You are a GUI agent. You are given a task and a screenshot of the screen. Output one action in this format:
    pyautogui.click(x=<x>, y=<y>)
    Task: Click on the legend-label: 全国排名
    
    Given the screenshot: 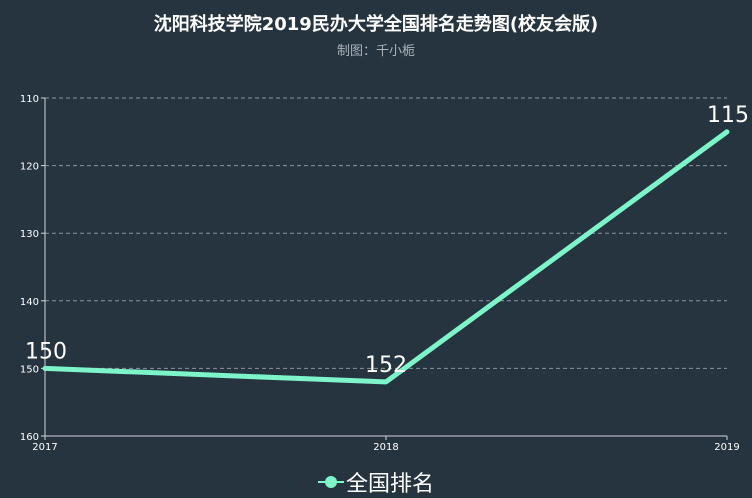 What is the action you would take?
    pyautogui.click(x=389, y=484)
    